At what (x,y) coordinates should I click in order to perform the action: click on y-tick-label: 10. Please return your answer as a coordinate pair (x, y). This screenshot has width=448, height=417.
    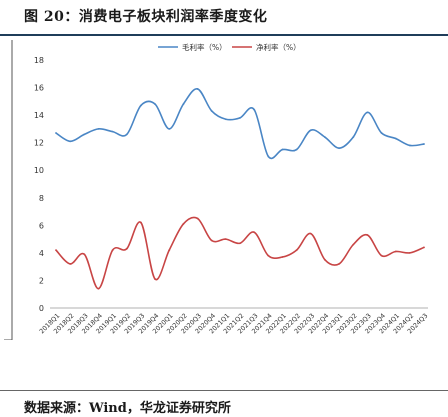
    Looking at the image, I should click on (39, 170).